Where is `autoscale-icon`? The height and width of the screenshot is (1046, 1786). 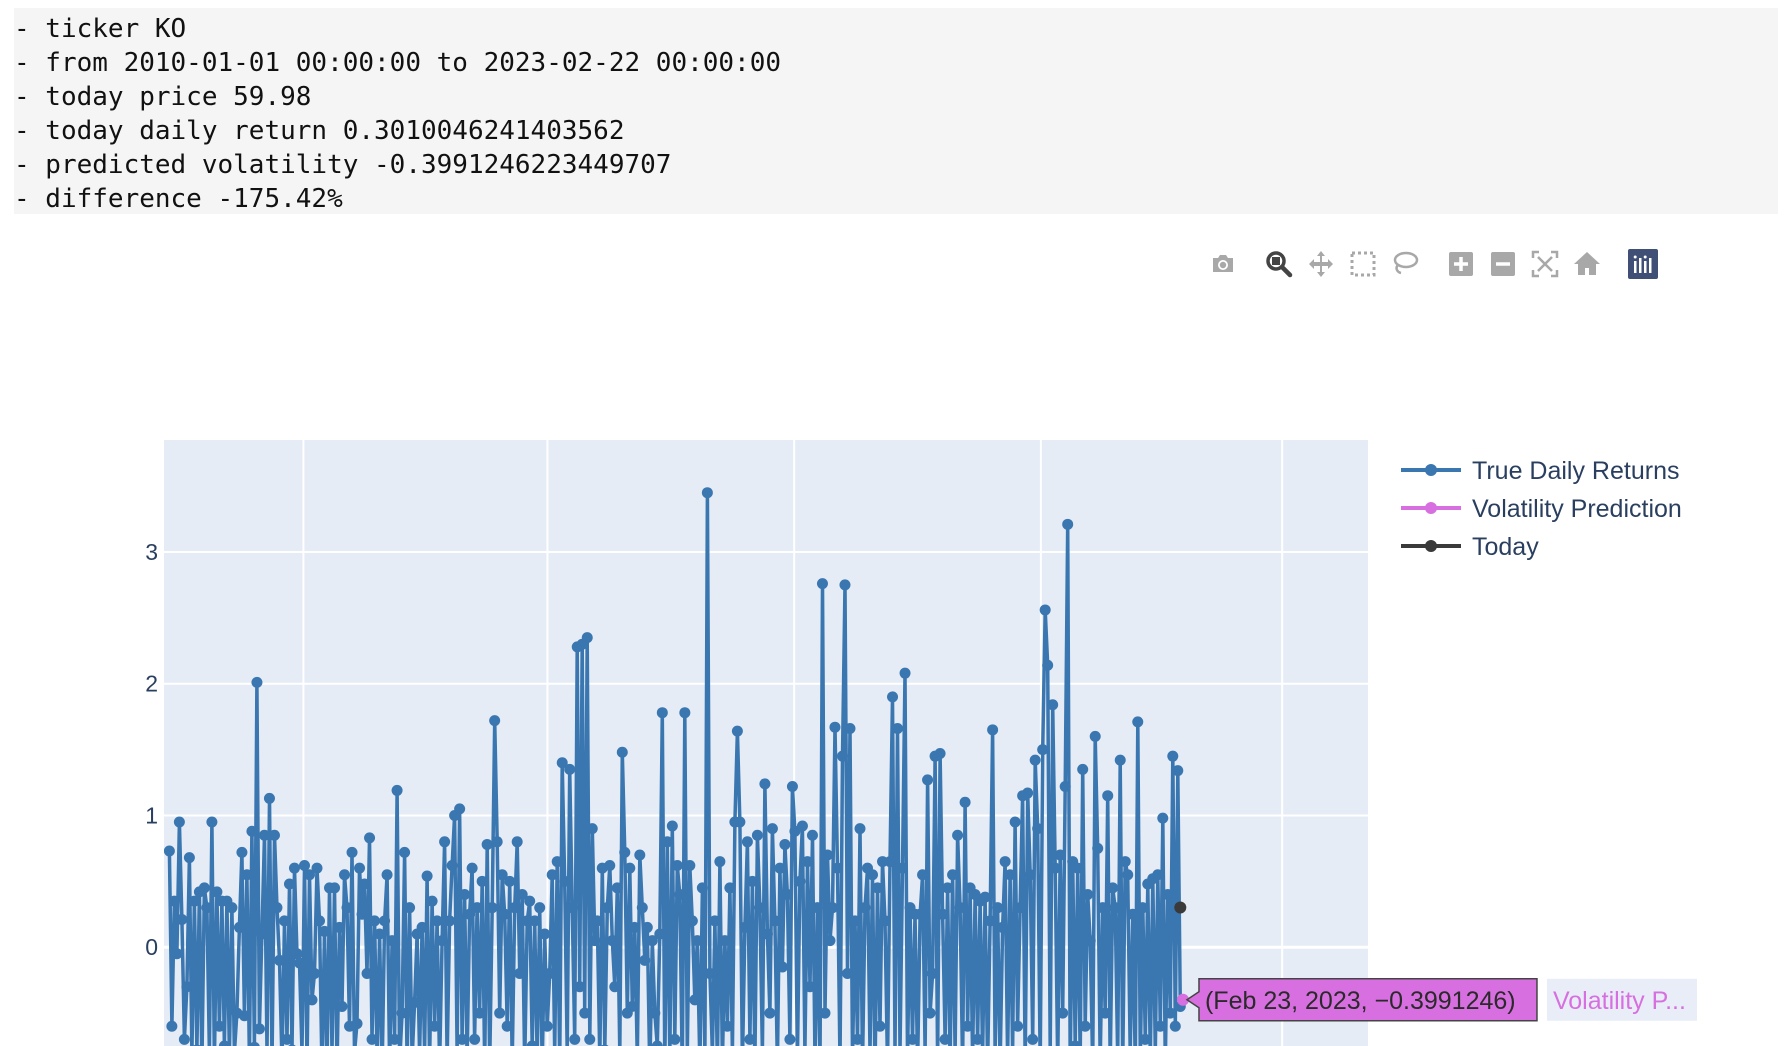 autoscale-icon is located at coordinates (1545, 264).